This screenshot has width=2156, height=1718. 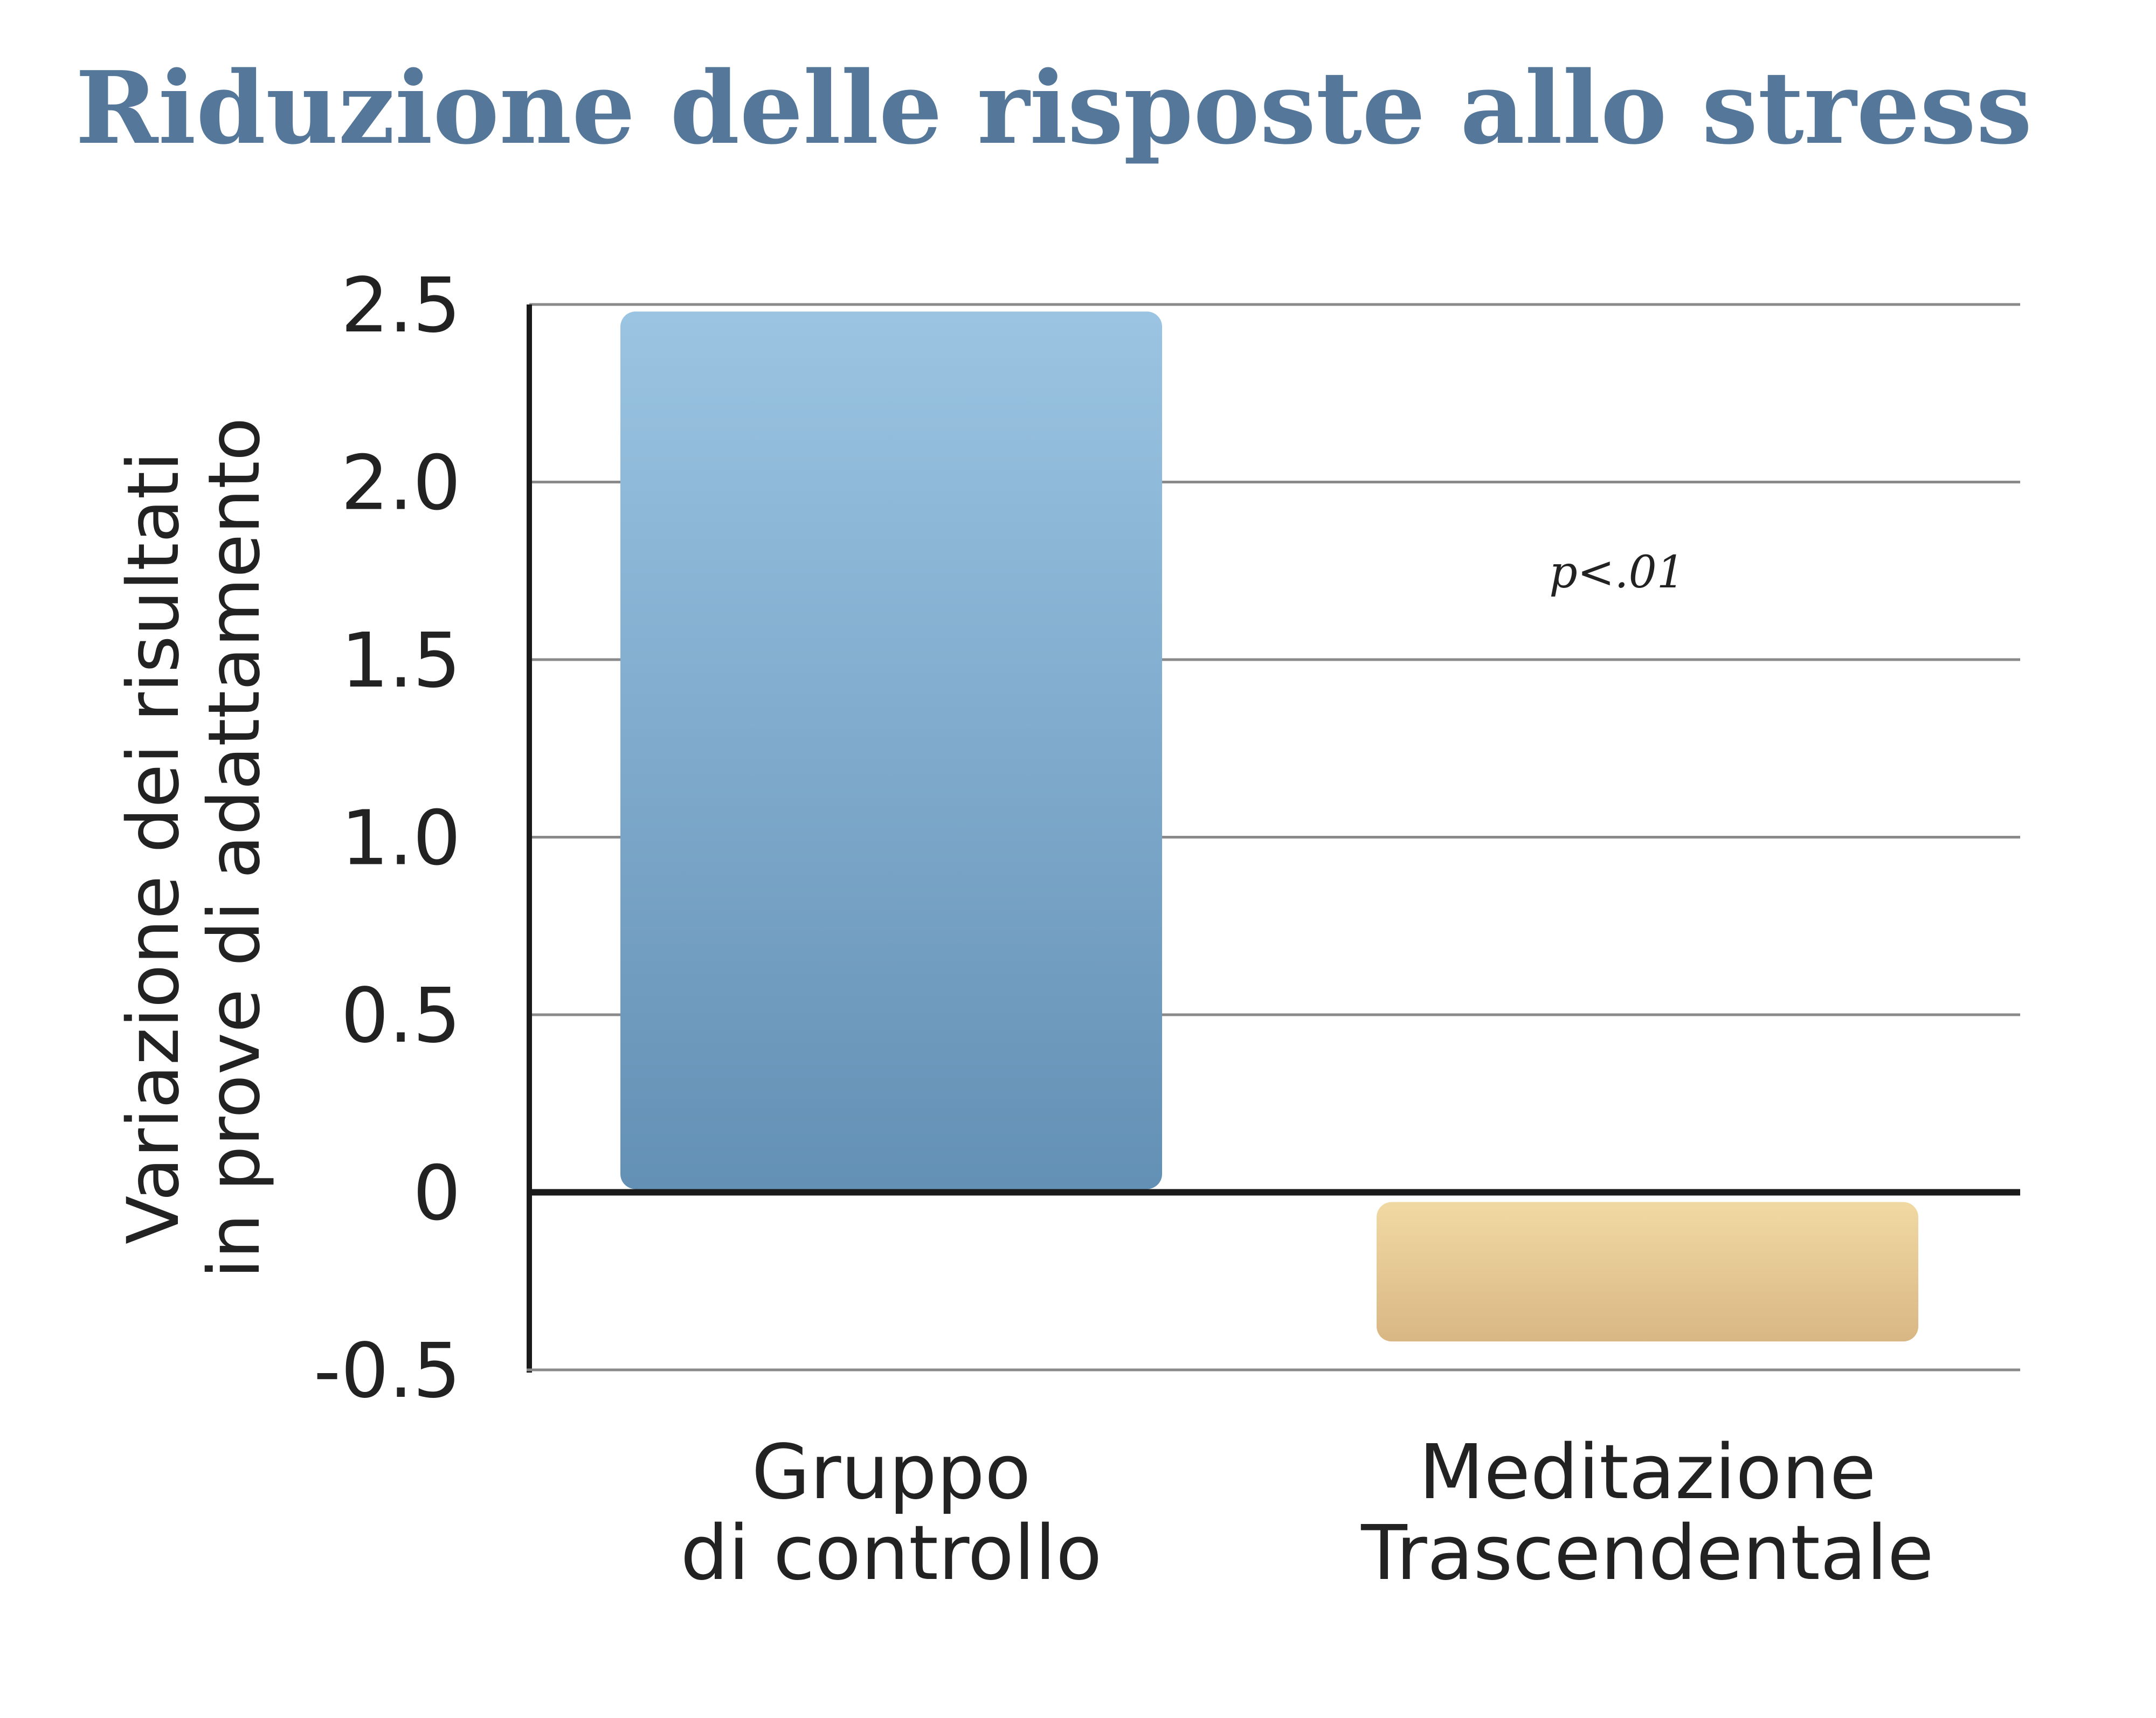 I want to click on y-tick-label: 0.5, so click(x=401, y=1016).